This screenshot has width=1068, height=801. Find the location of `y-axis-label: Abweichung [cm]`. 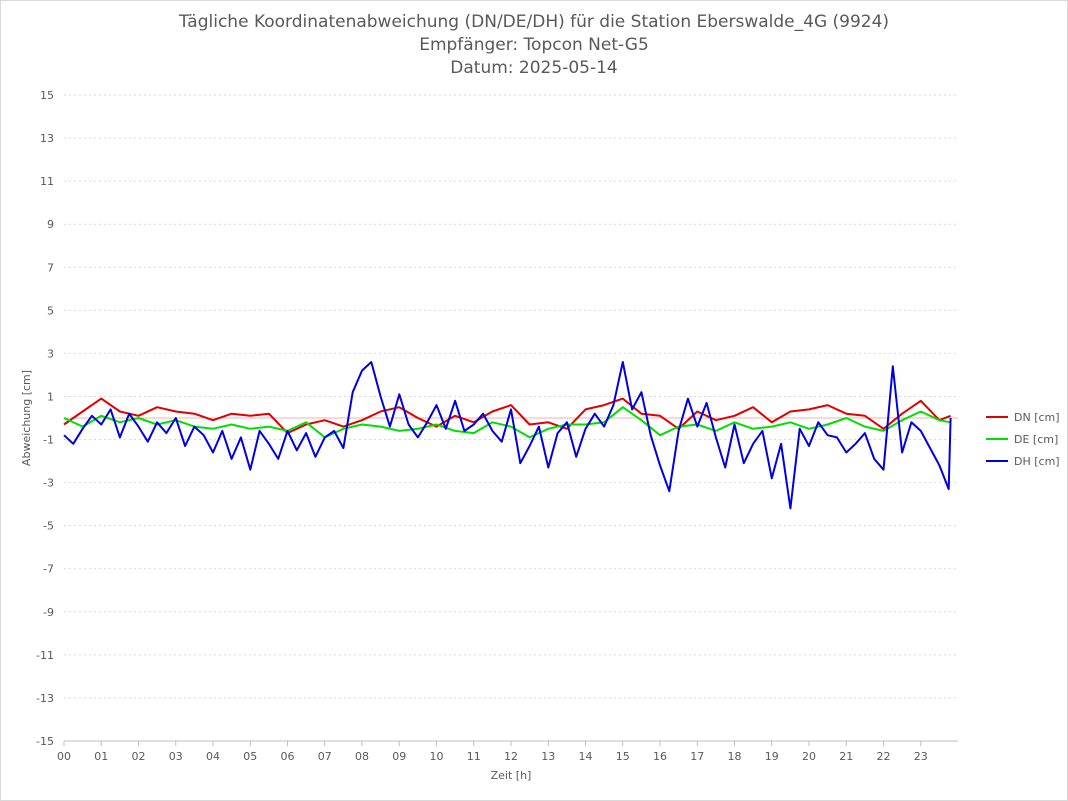

y-axis-label: Abweichung [cm] is located at coordinates (26, 418).